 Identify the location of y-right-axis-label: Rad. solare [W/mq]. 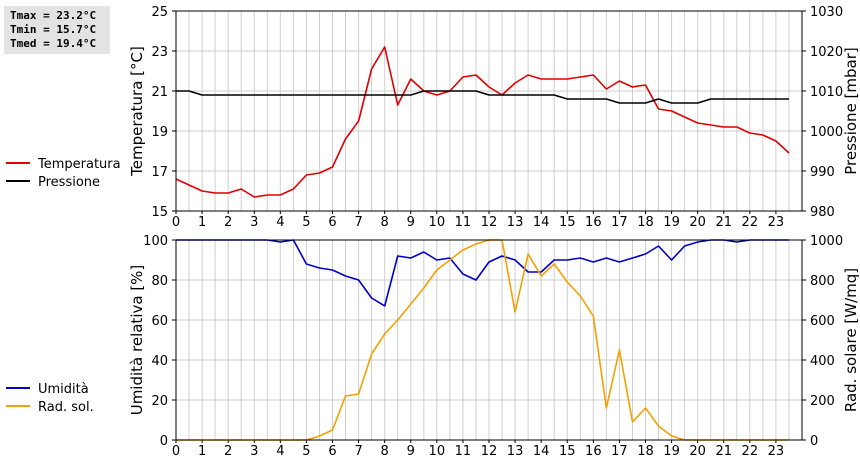
(851, 340).